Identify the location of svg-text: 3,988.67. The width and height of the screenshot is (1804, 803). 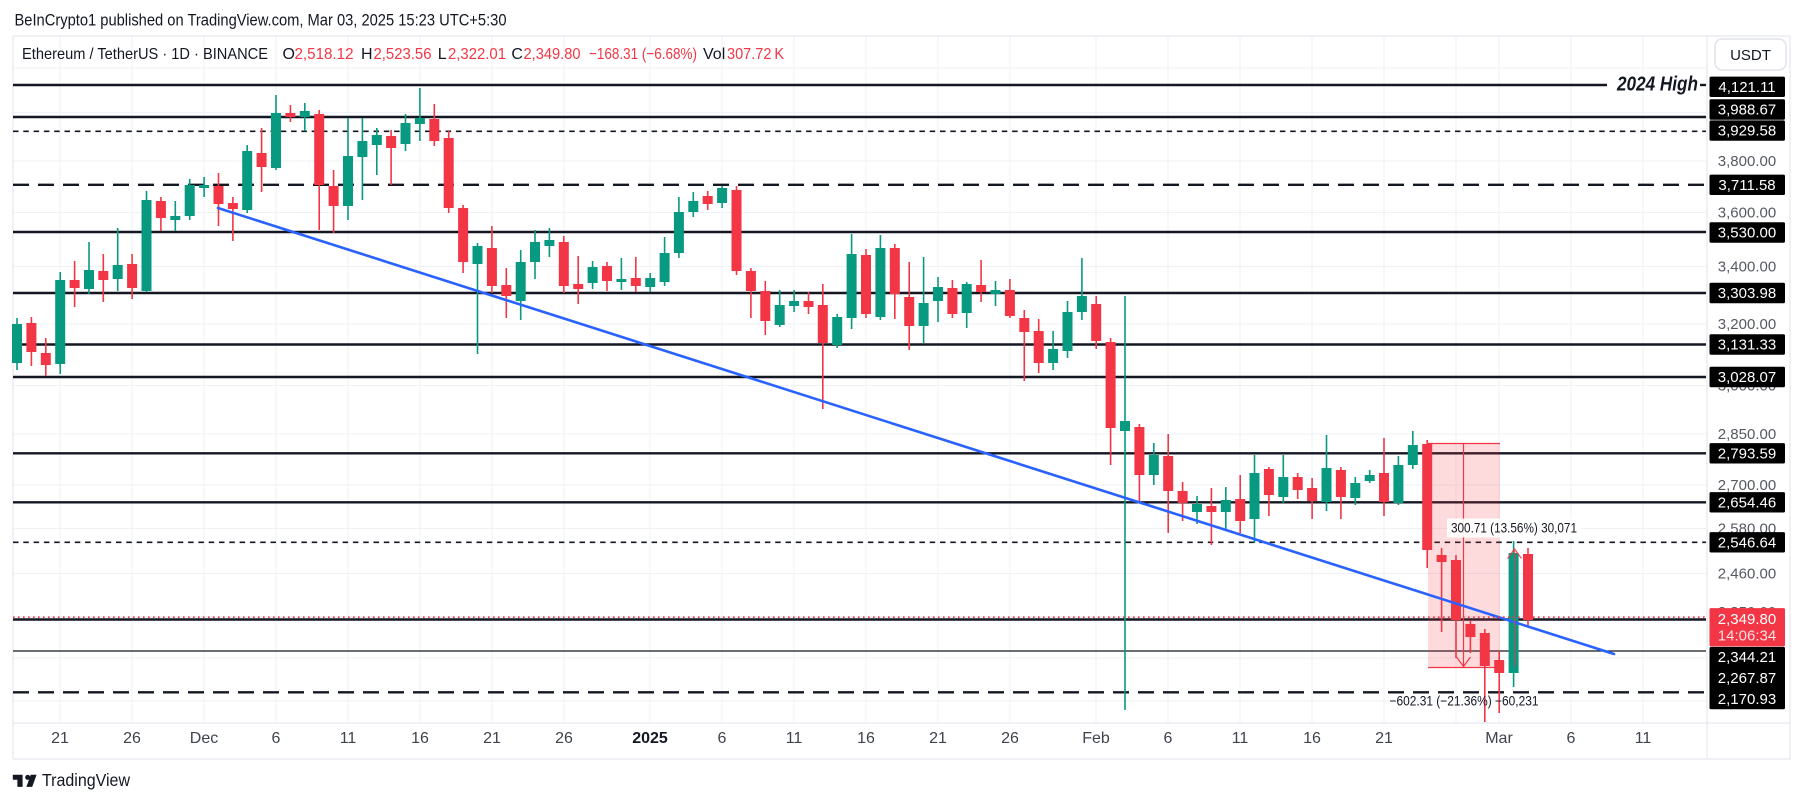
(1747, 110).